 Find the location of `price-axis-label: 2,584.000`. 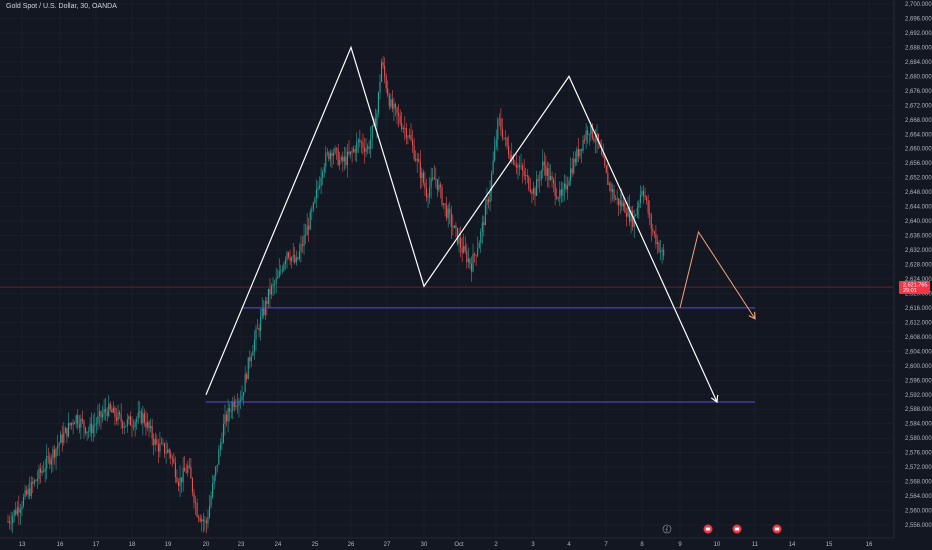

price-axis-label: 2,584.000 is located at coordinates (918, 425).